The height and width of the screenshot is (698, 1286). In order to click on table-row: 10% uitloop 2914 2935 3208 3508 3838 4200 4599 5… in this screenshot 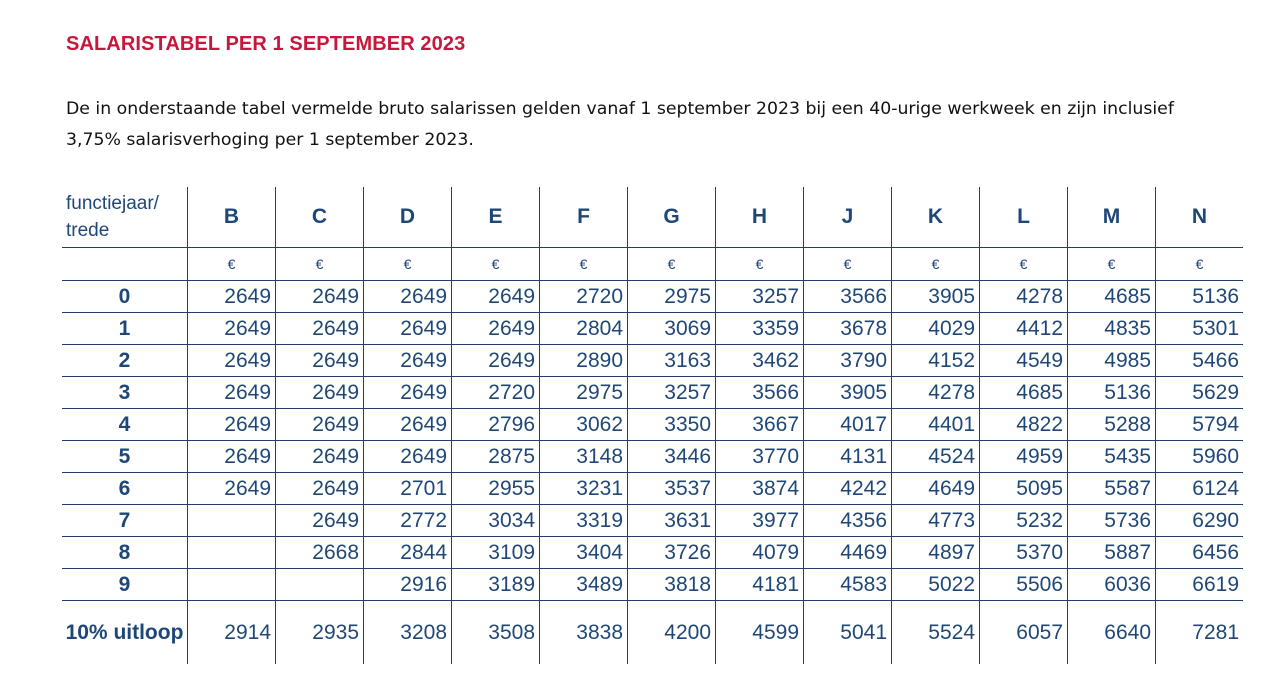, I will do `click(652, 632)`.